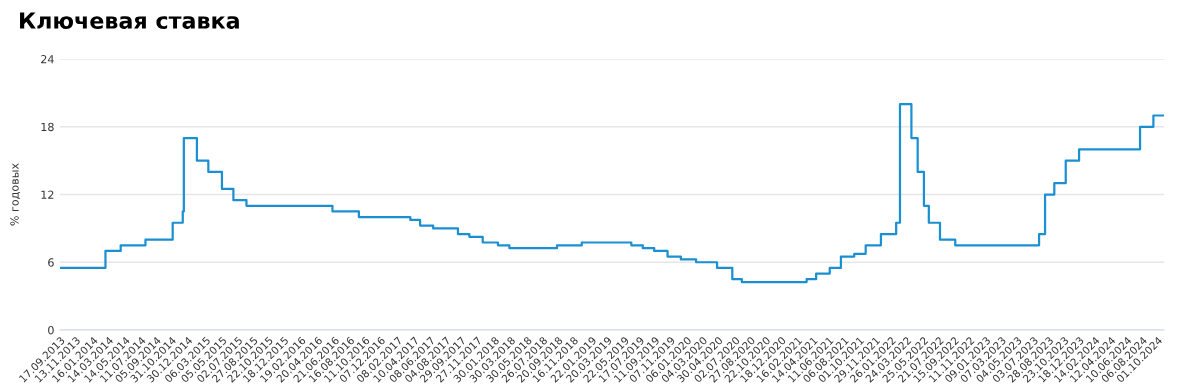 The width and height of the screenshot is (1200, 391). I want to click on chart-title: Ключевая ставка, so click(129, 20).